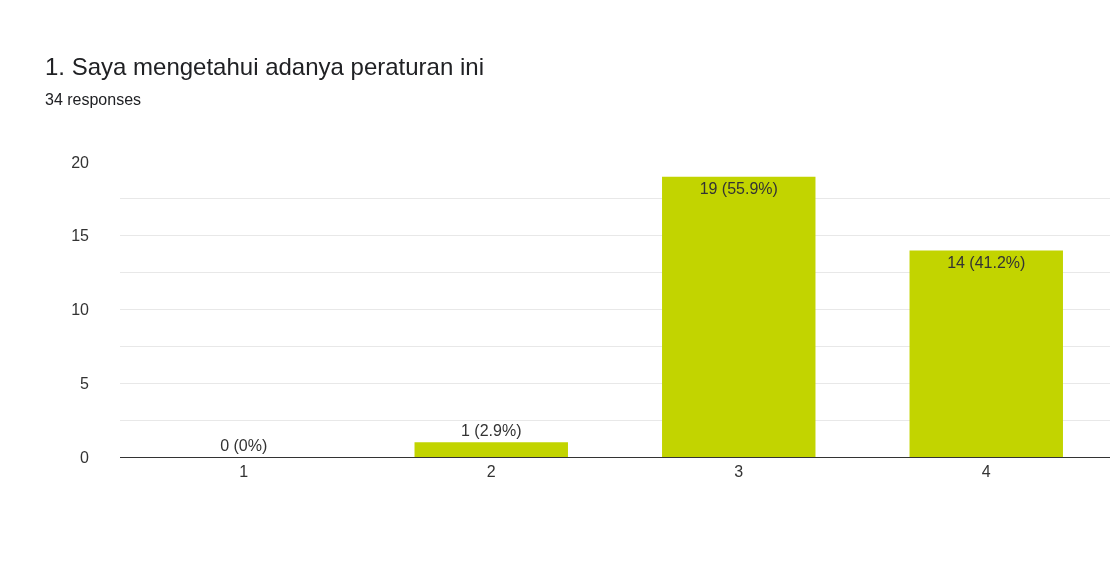 Image resolution: width=1110 pixels, height=575 pixels. What do you see at coordinates (85, 457) in the screenshot?
I see `y-tick-label: 0` at bounding box center [85, 457].